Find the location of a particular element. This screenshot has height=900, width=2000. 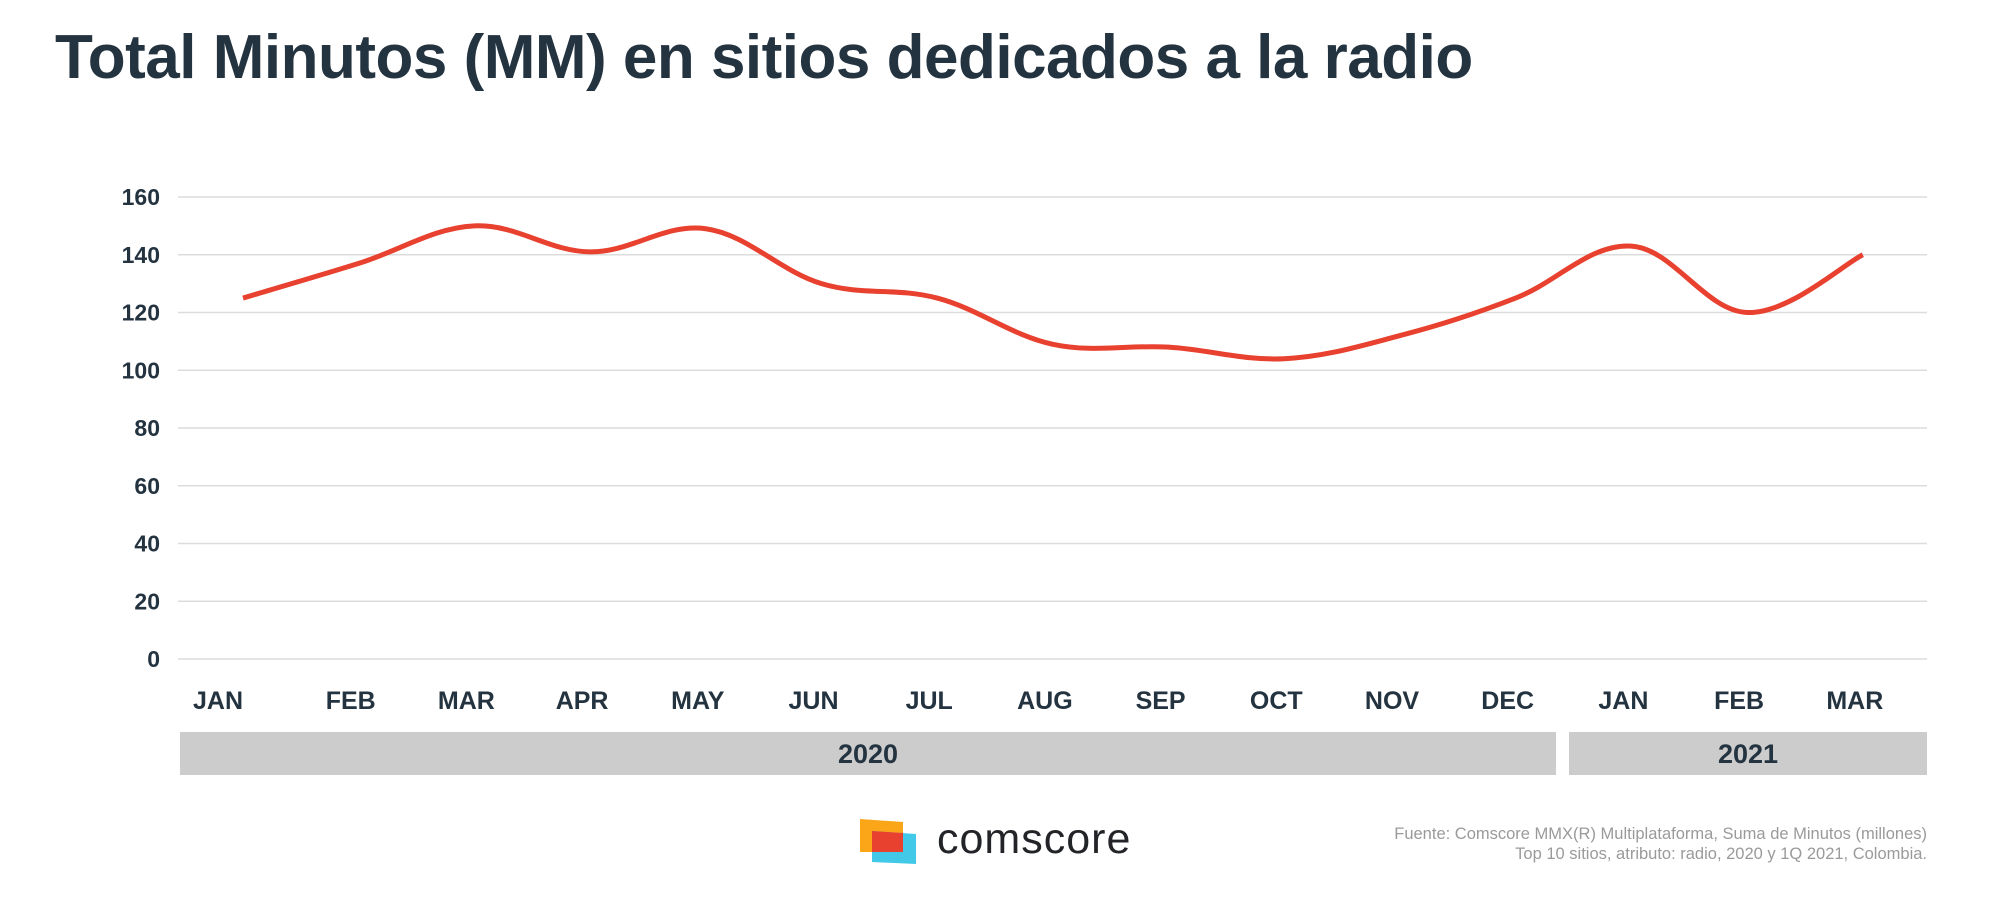

series is located at coordinates (1053, 292).